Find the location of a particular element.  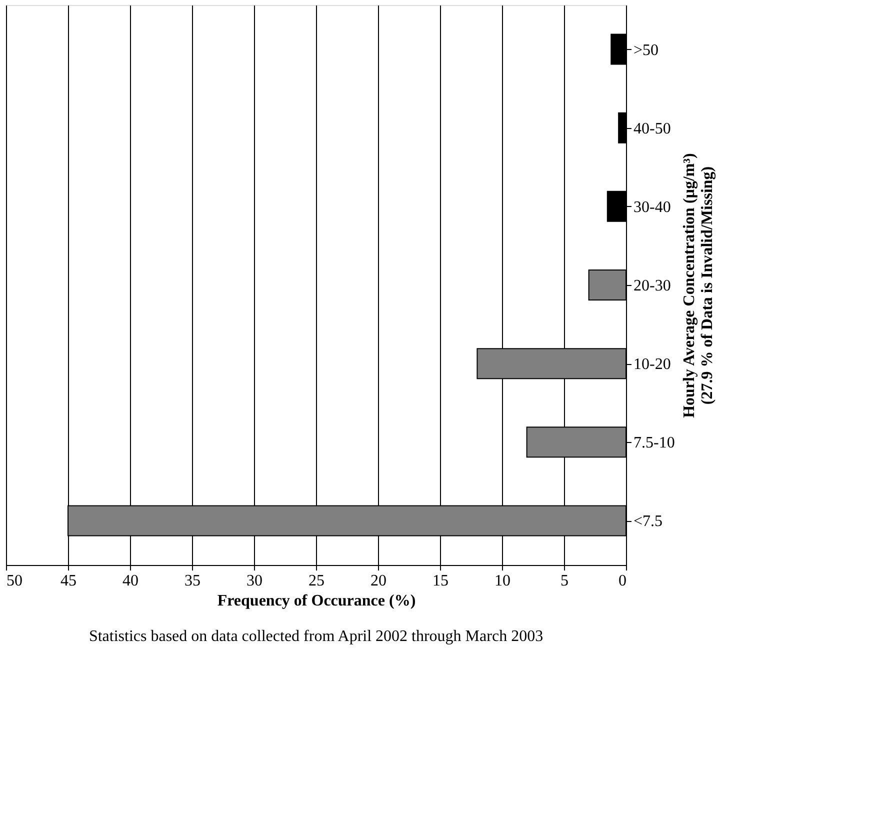

x-tick-label: 30 is located at coordinates (254, 581).